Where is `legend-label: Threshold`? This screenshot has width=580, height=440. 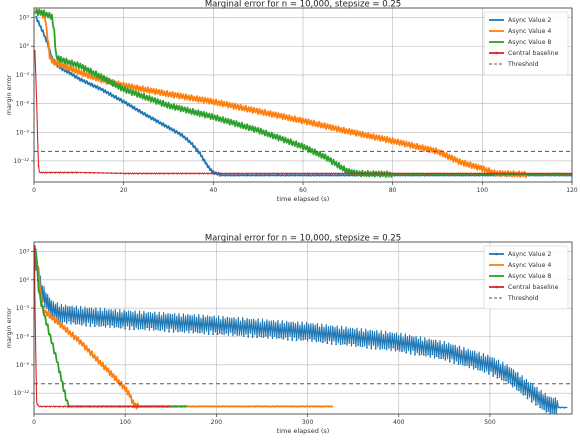
legend-label: Threshold is located at coordinates (523, 64).